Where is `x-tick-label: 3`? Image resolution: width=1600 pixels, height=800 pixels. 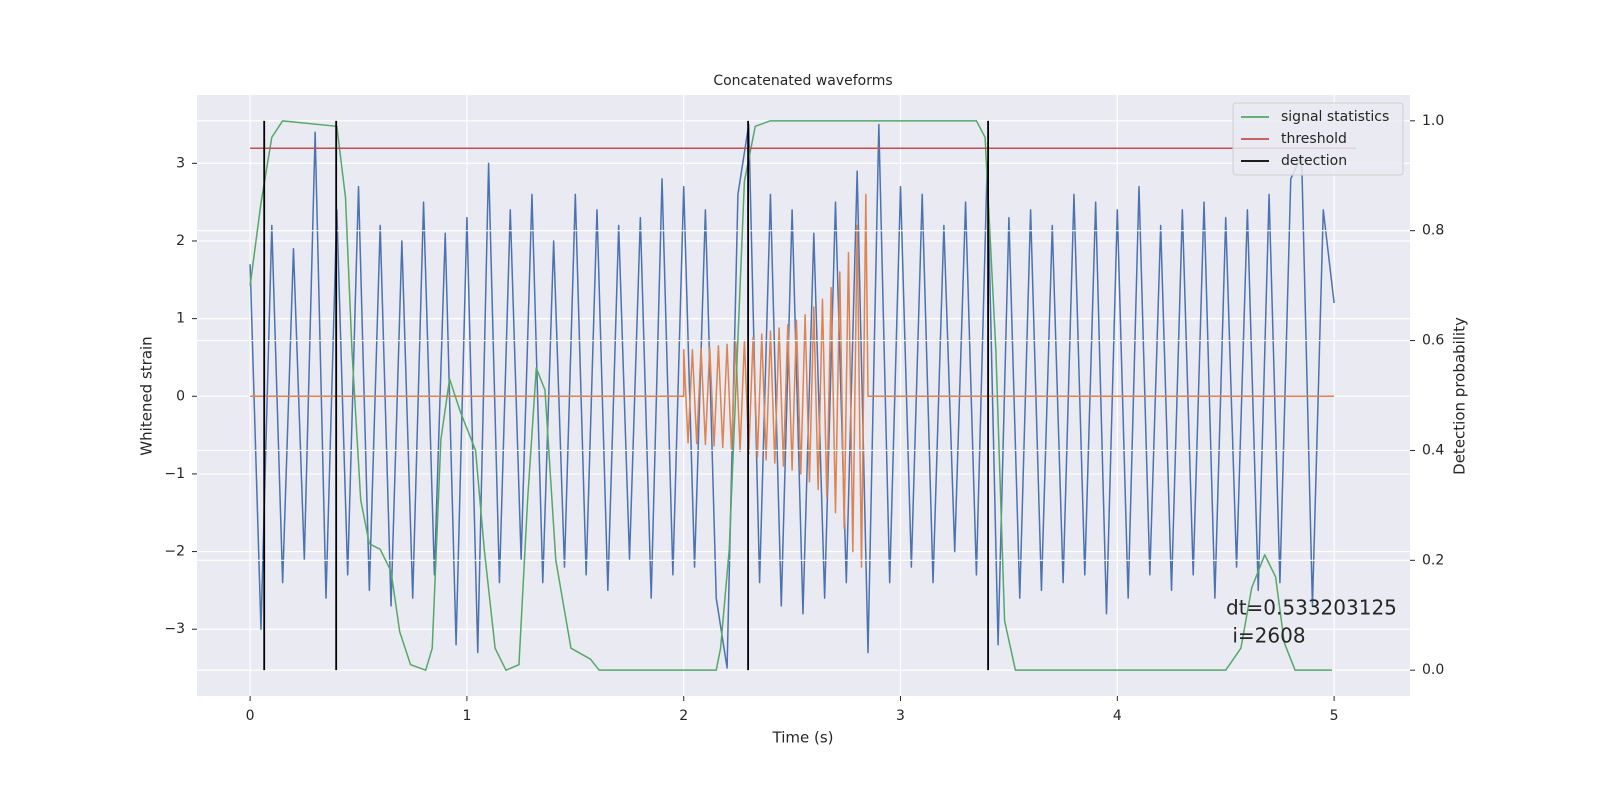 x-tick-label: 3 is located at coordinates (900, 716).